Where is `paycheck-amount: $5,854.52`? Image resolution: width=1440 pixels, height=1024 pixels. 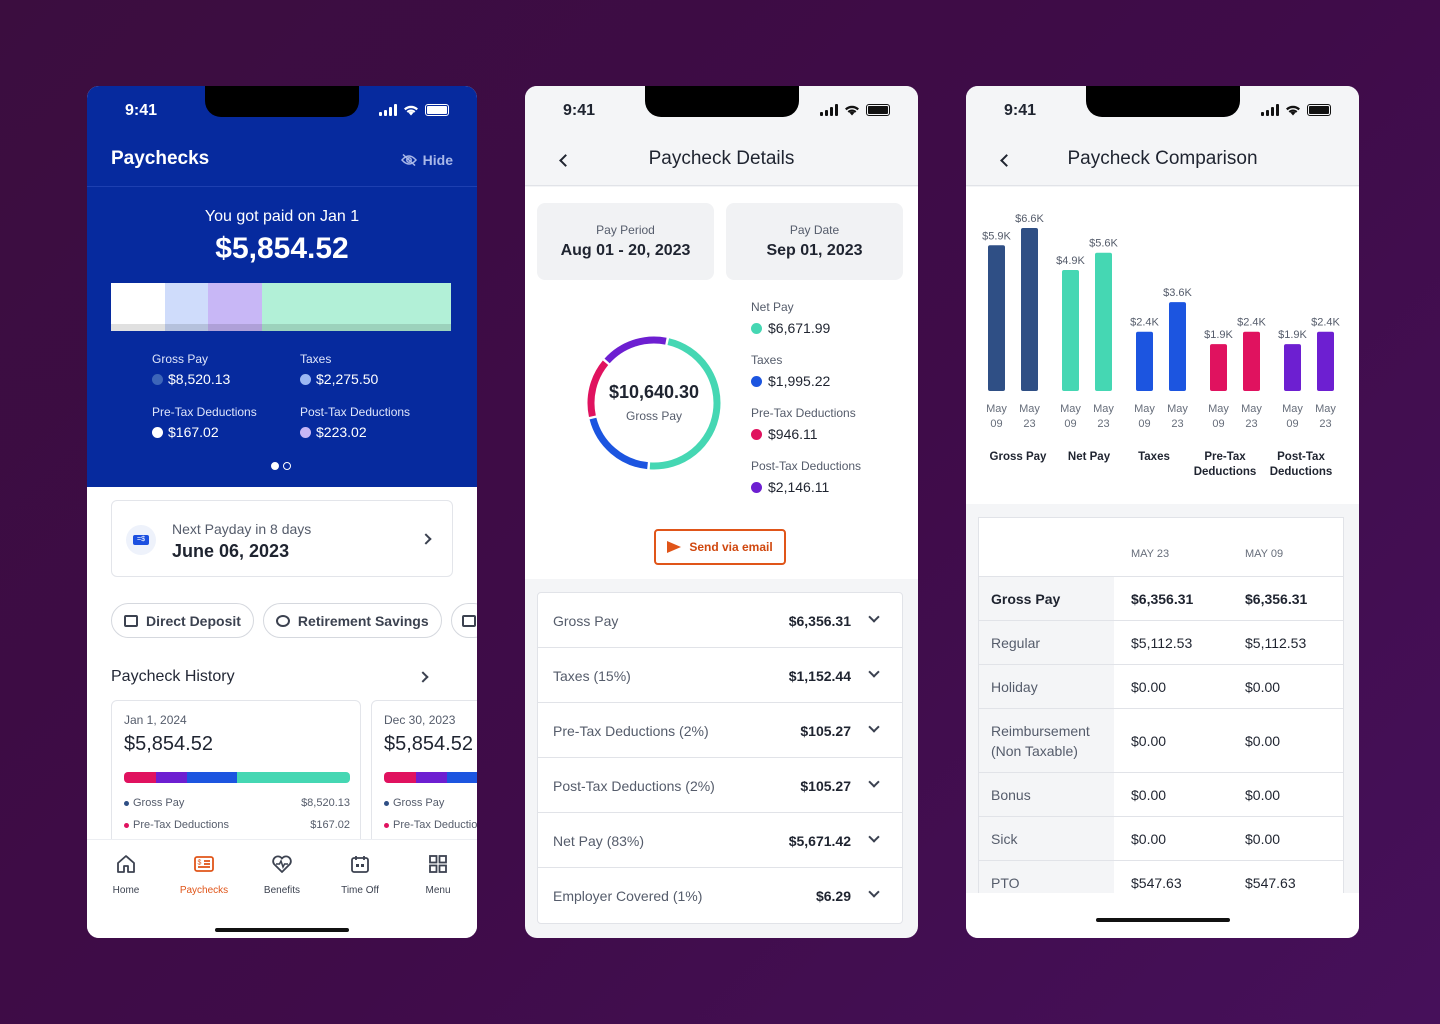
paycheck-amount: $5,854.52 is located at coordinates (282, 248).